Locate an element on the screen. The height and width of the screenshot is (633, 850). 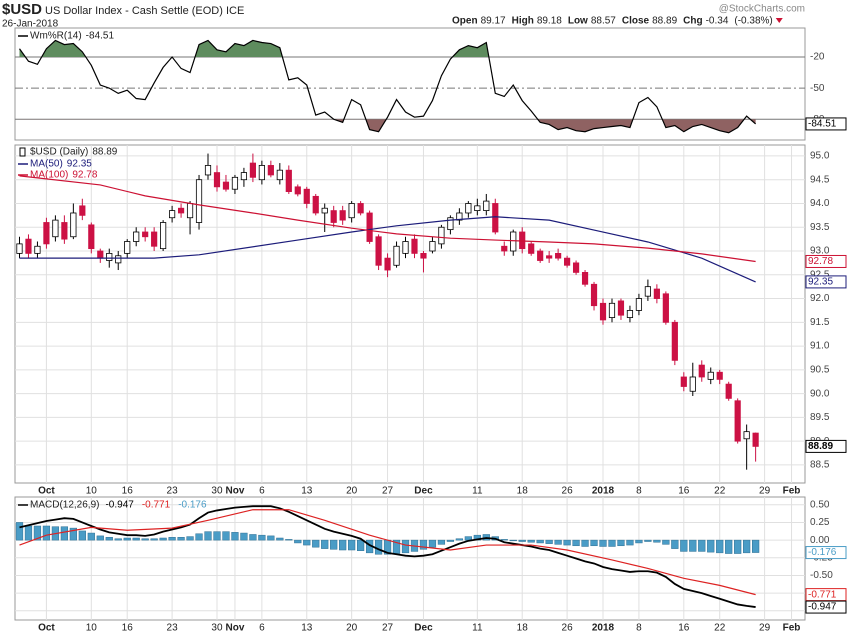
overbought-fill is located at coordinates (387, 49).